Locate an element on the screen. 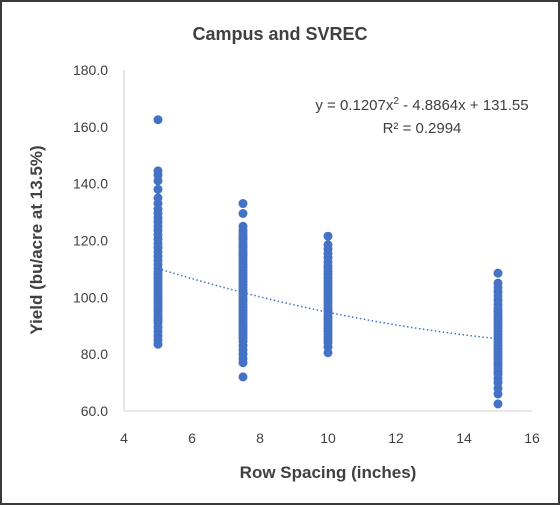  x-tick-label: 10 is located at coordinates (328, 438).